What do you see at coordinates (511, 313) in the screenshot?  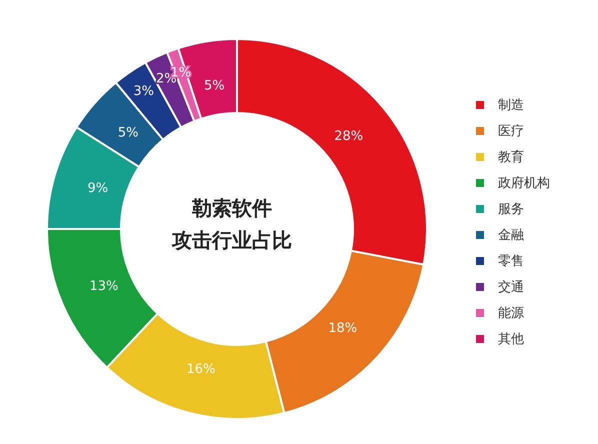 I see `legend-label: 能源` at bounding box center [511, 313].